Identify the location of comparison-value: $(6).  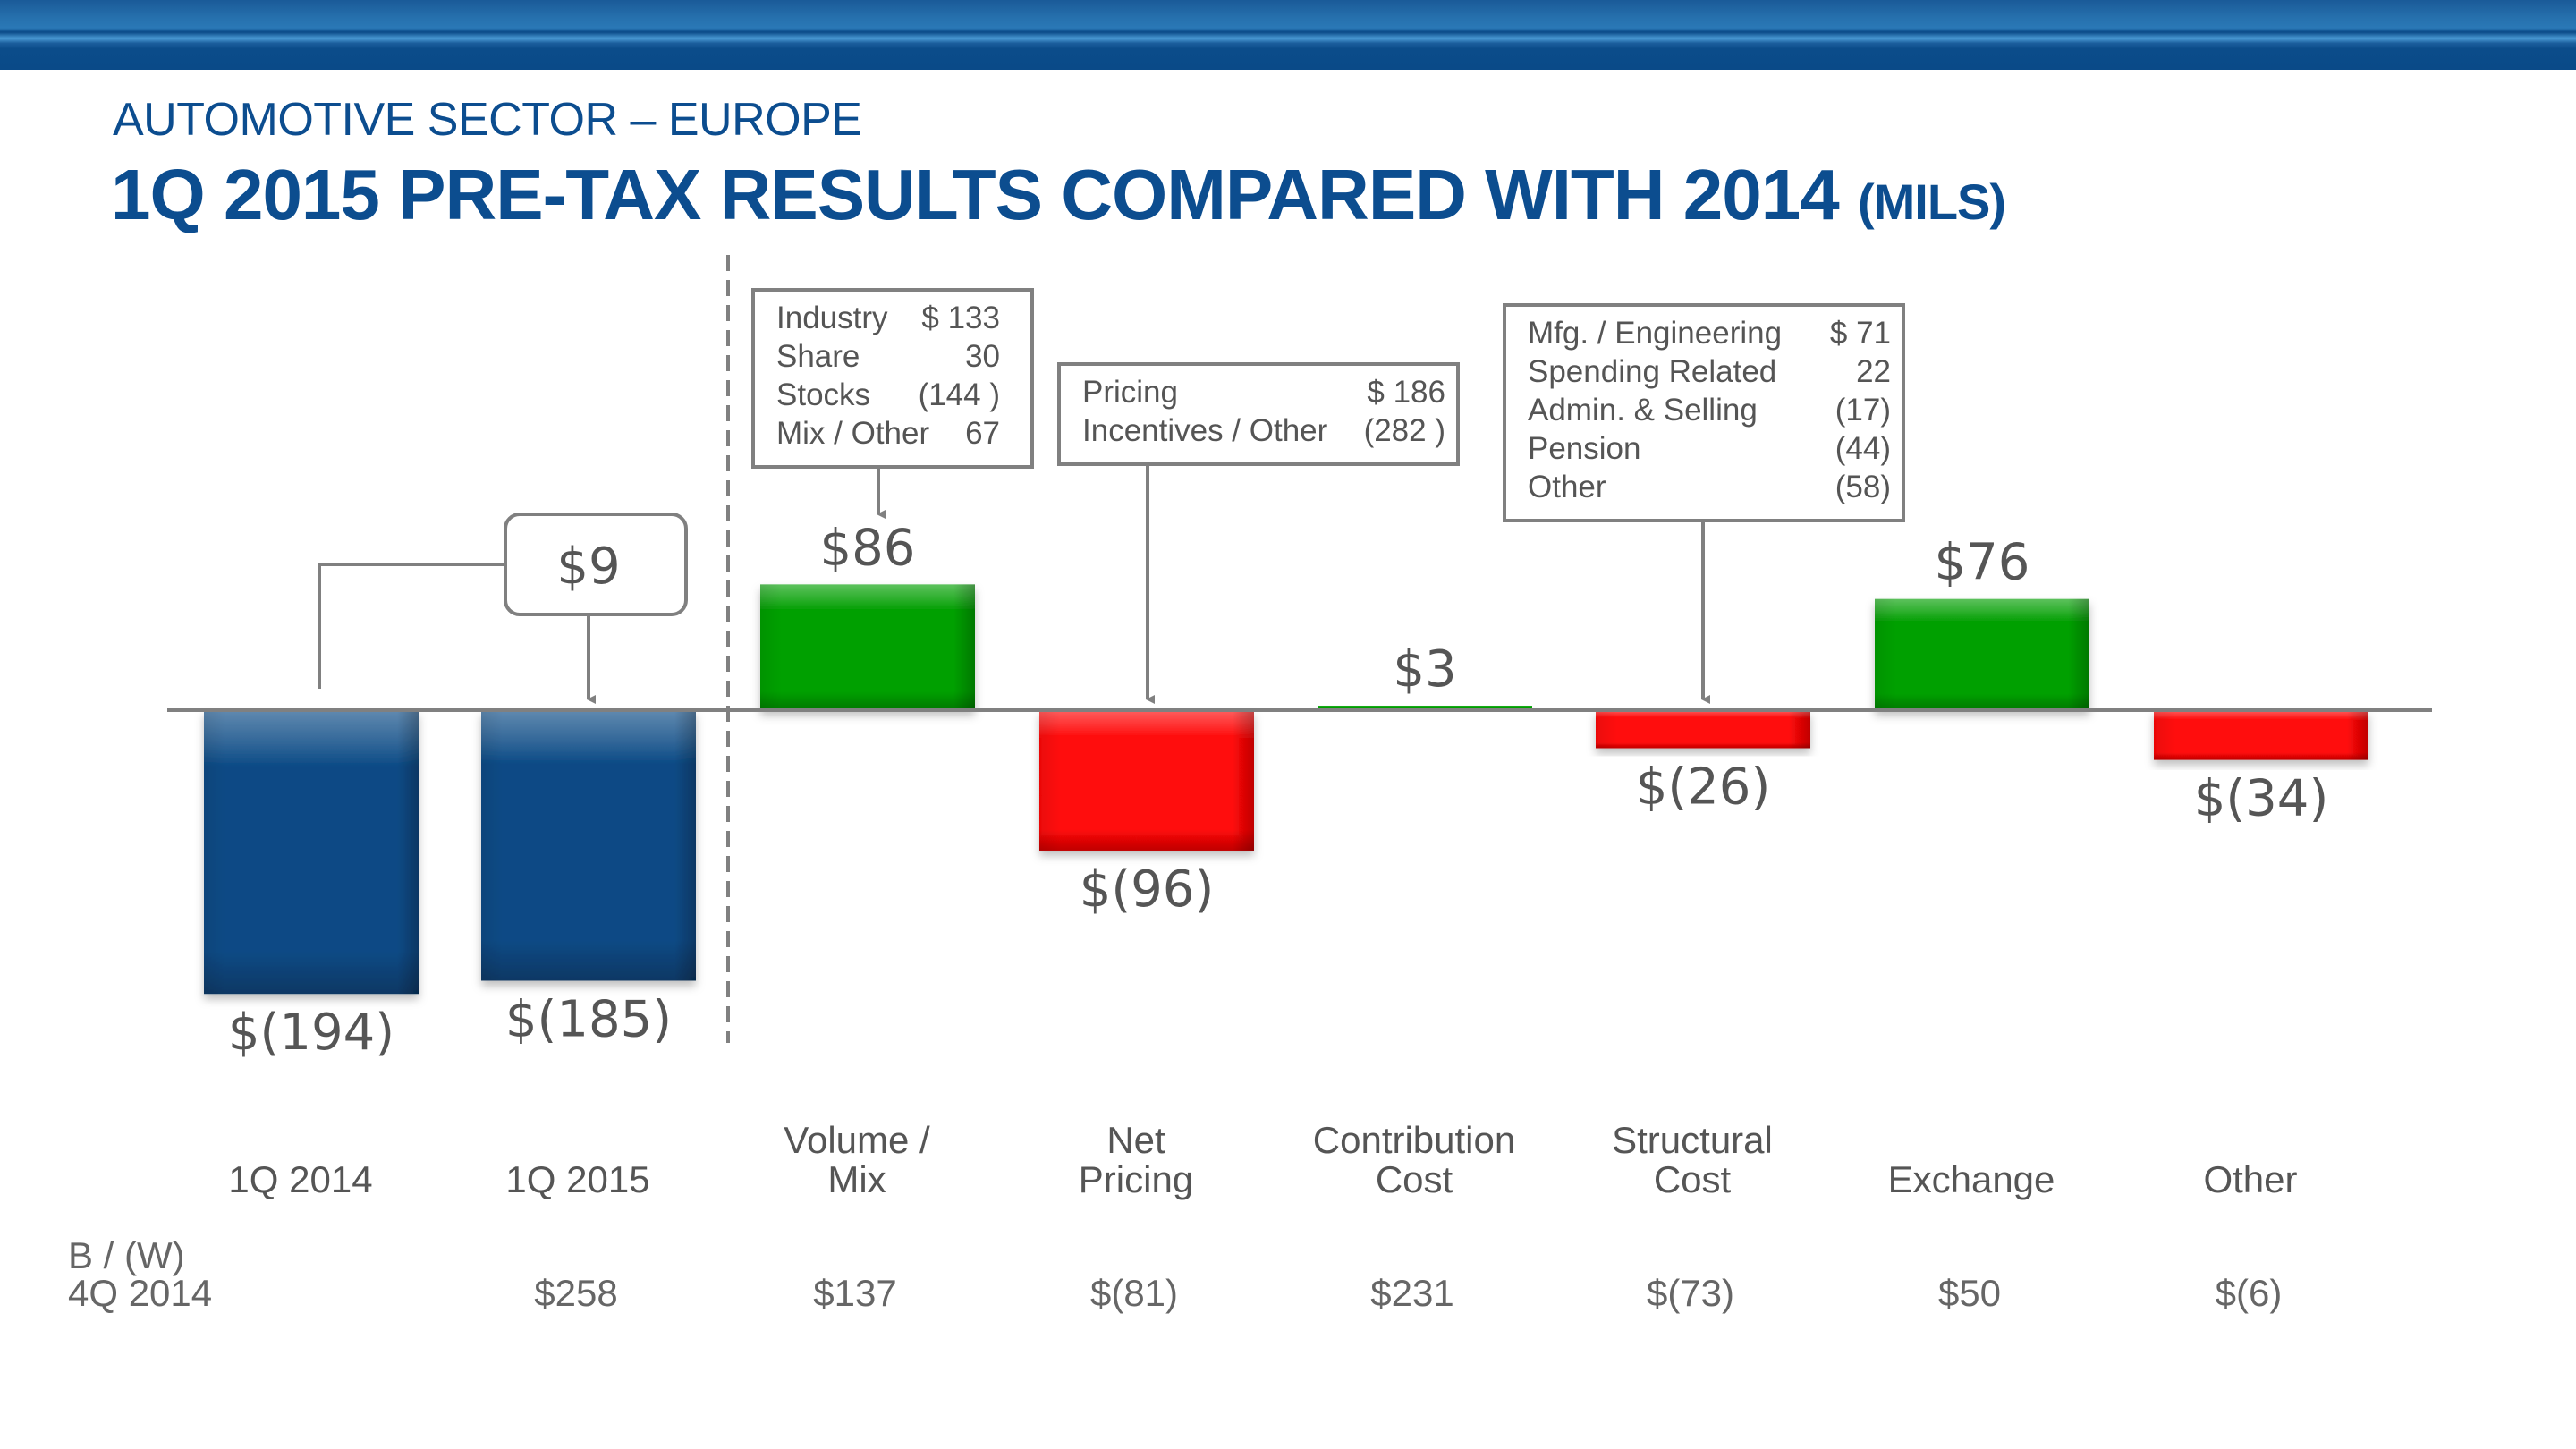
(2249, 1293).